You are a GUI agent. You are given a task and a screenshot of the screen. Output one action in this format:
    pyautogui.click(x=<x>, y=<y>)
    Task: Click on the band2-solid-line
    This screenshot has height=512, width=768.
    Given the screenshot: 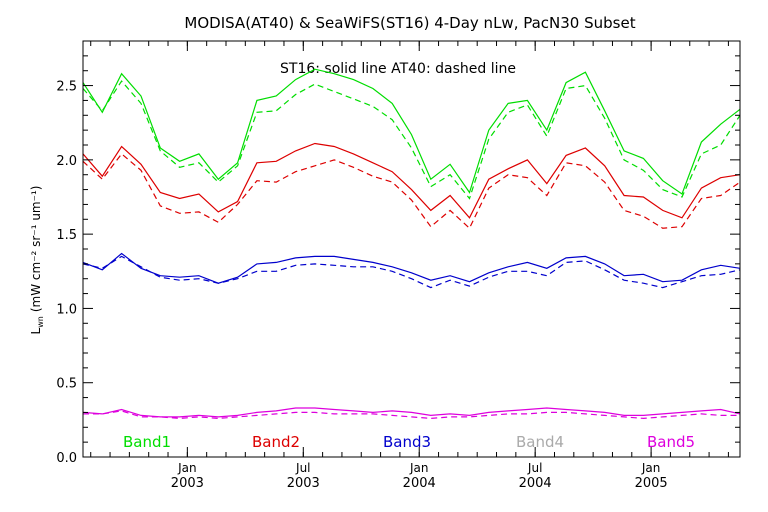 What is the action you would take?
    pyautogui.click(x=411, y=180)
    